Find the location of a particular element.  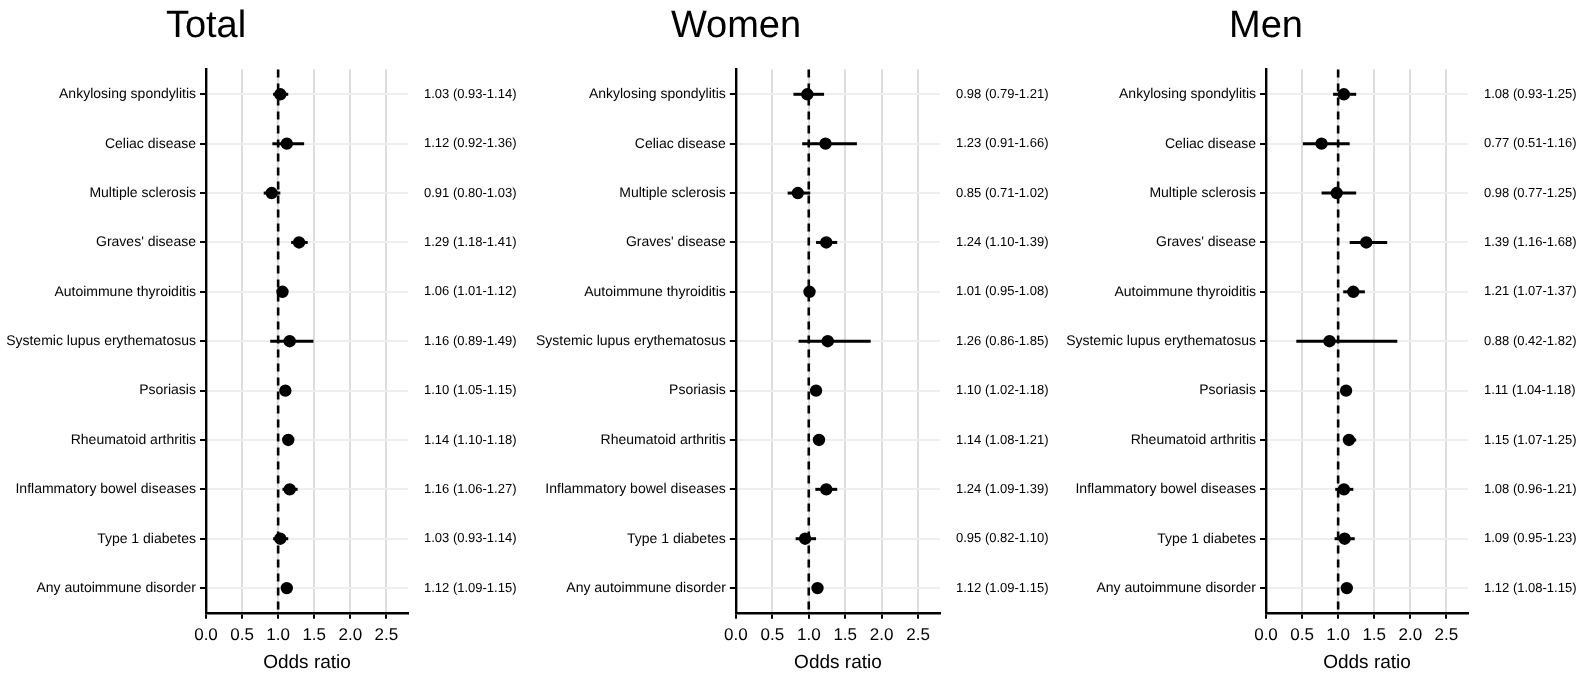

chart-title: Women is located at coordinates (736, 26).